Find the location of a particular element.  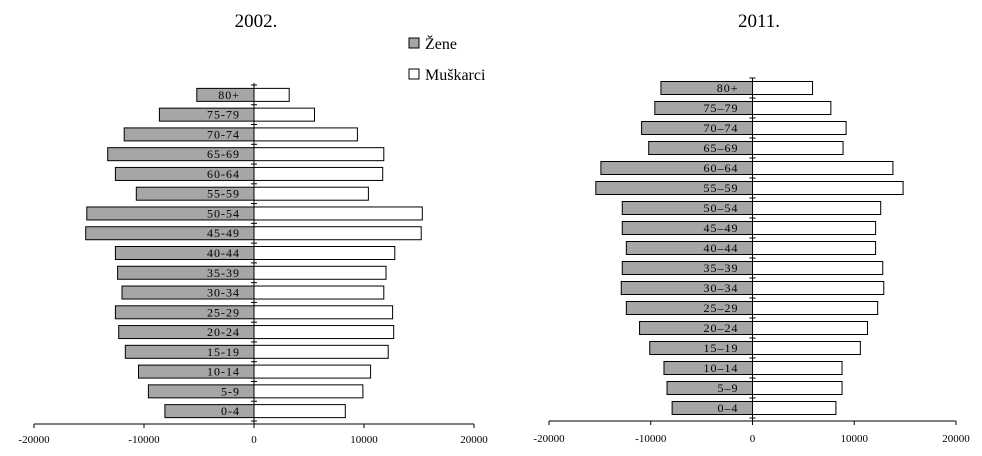

age-group-label: 5-9 is located at coordinates (230, 391).